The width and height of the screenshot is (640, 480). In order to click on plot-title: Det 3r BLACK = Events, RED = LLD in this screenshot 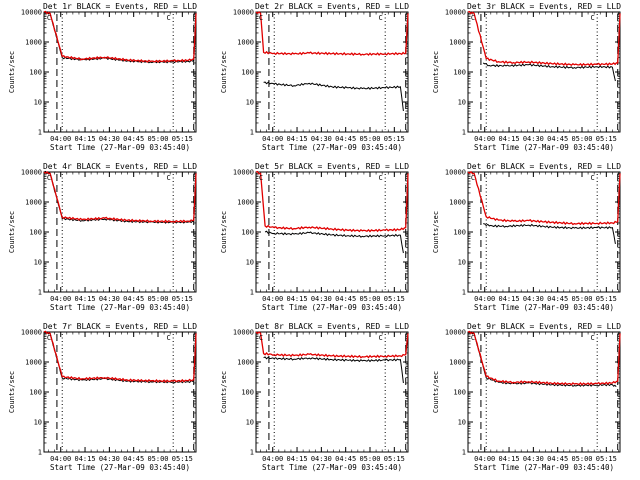, I will do `click(544, 6)`.